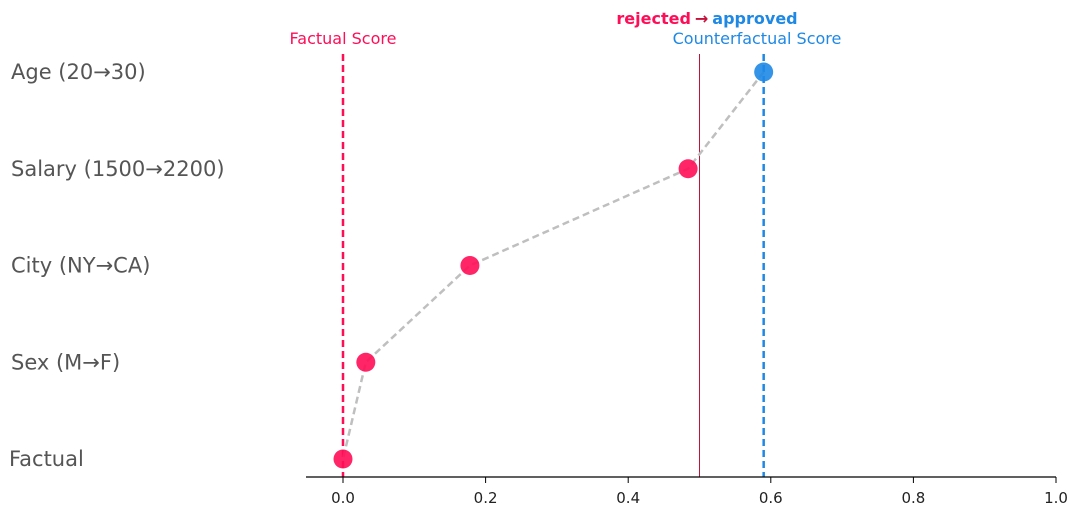 The image size is (1076, 512). Describe the element at coordinates (343, 38) in the screenshot. I see `factual-score-label: Factual Score` at that location.